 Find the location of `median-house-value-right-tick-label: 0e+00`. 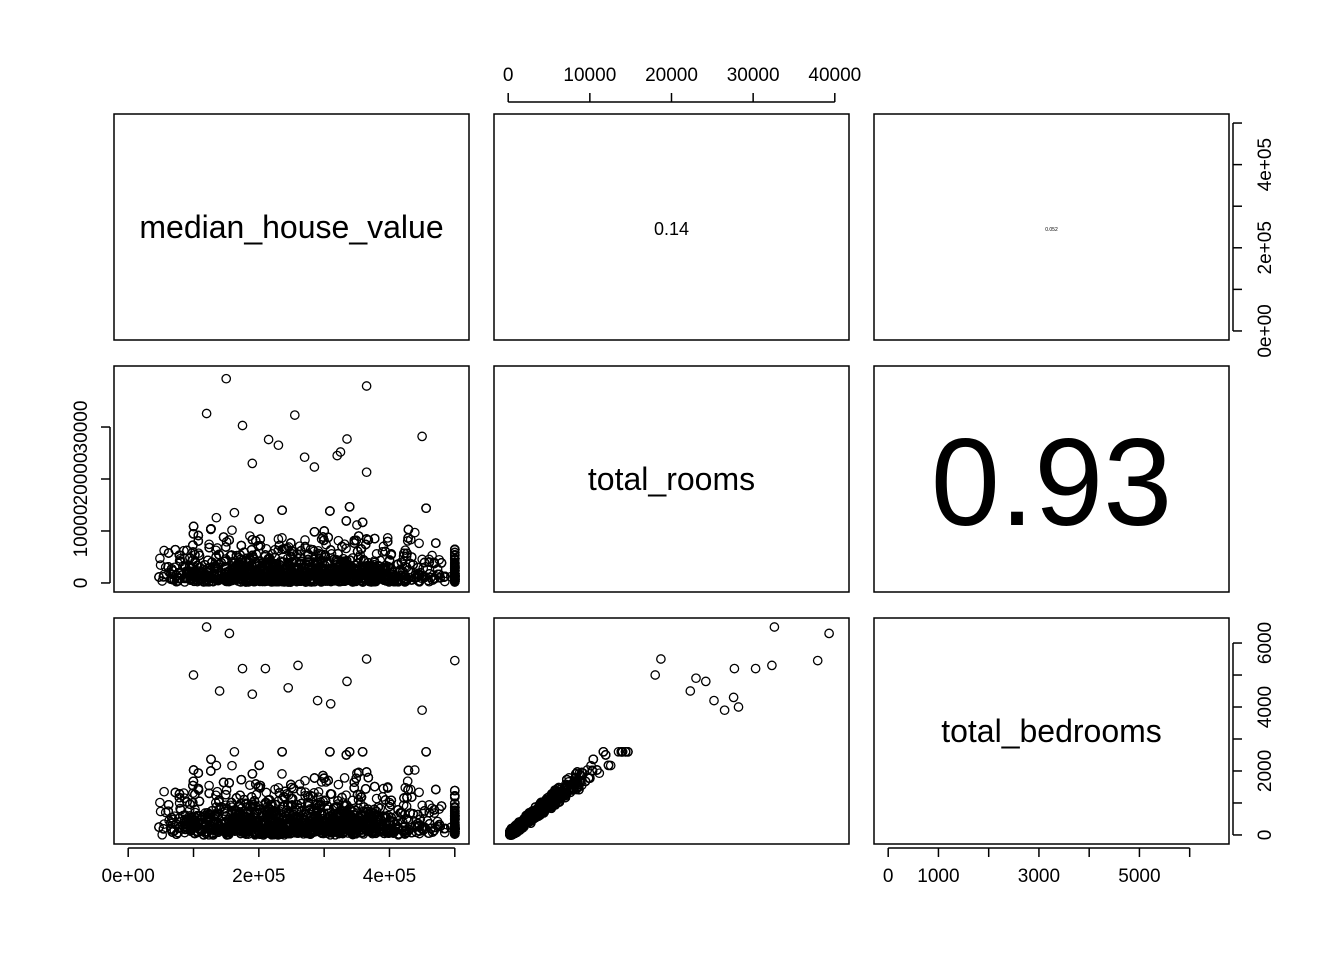

median-house-value-right-tick-label: 0e+00 is located at coordinates (1265, 330).